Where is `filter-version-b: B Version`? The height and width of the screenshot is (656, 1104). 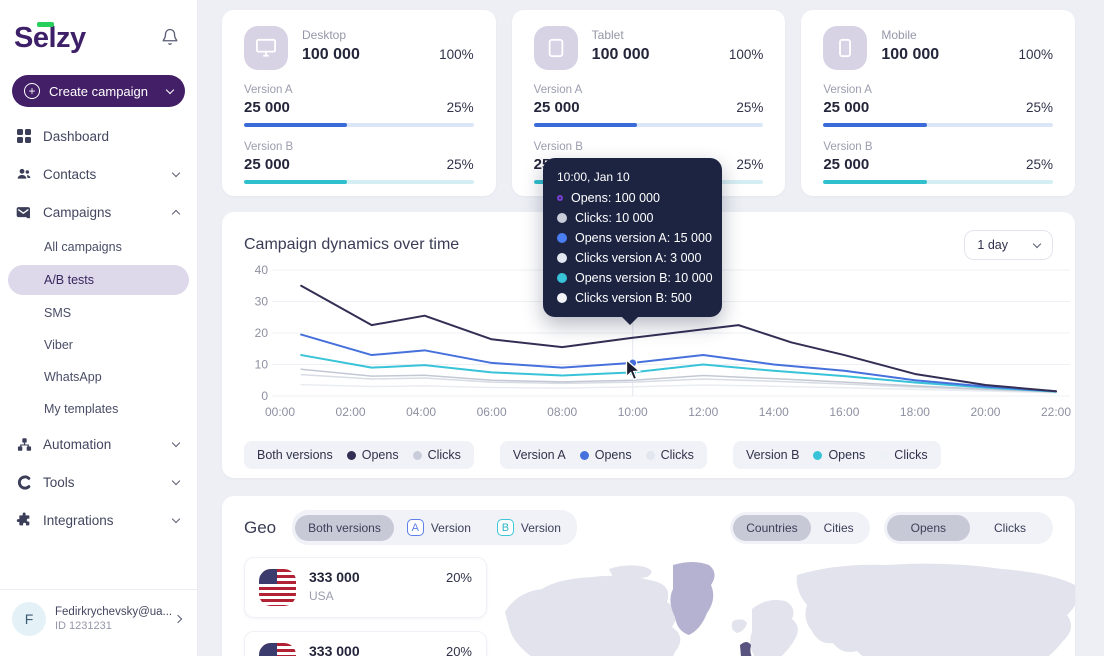 filter-version-b: B Version is located at coordinates (529, 527).